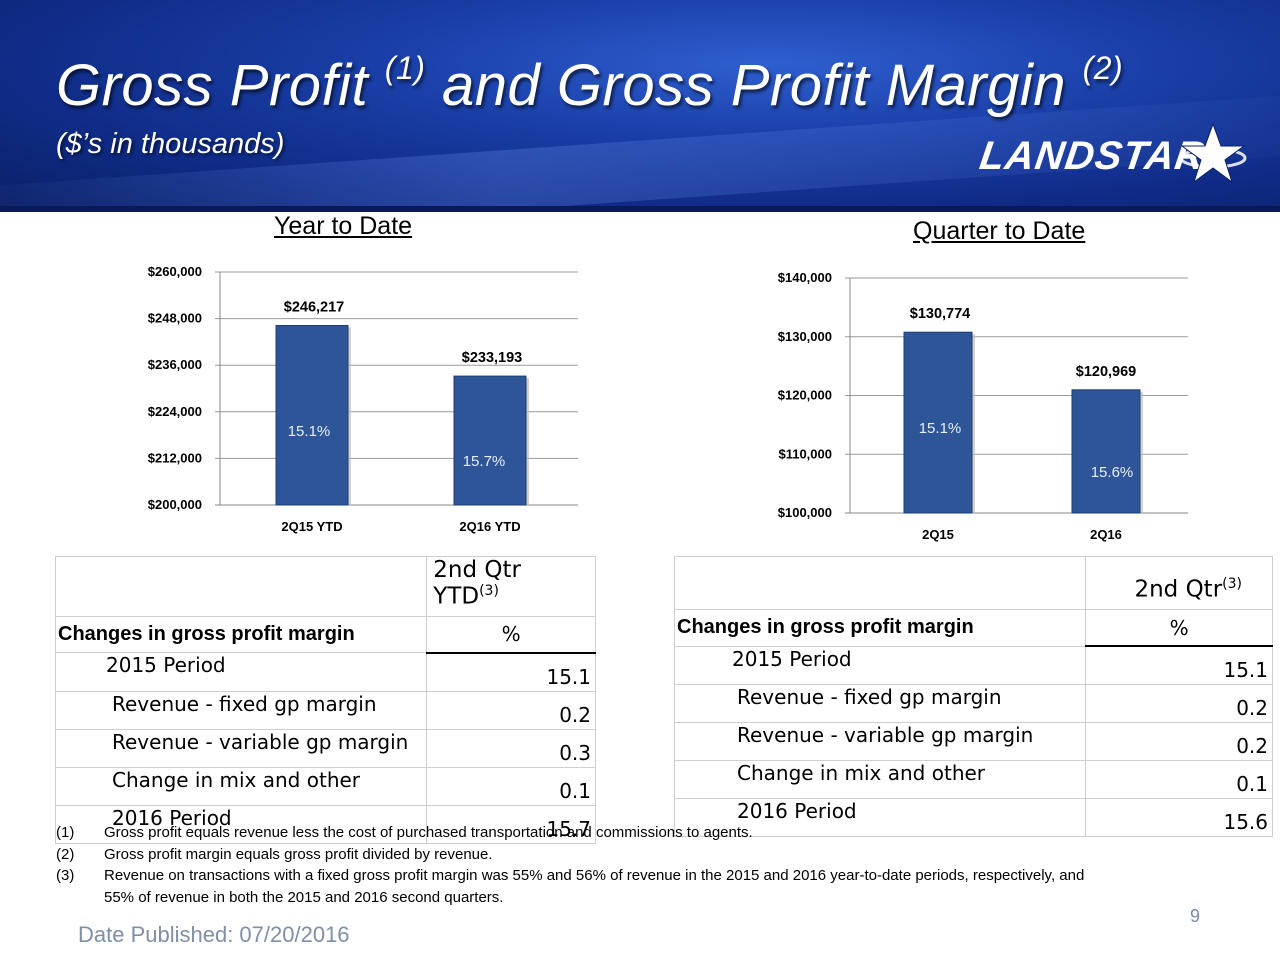  I want to click on qtd-row-label: Revenue - variable gp margin, so click(880, 741).